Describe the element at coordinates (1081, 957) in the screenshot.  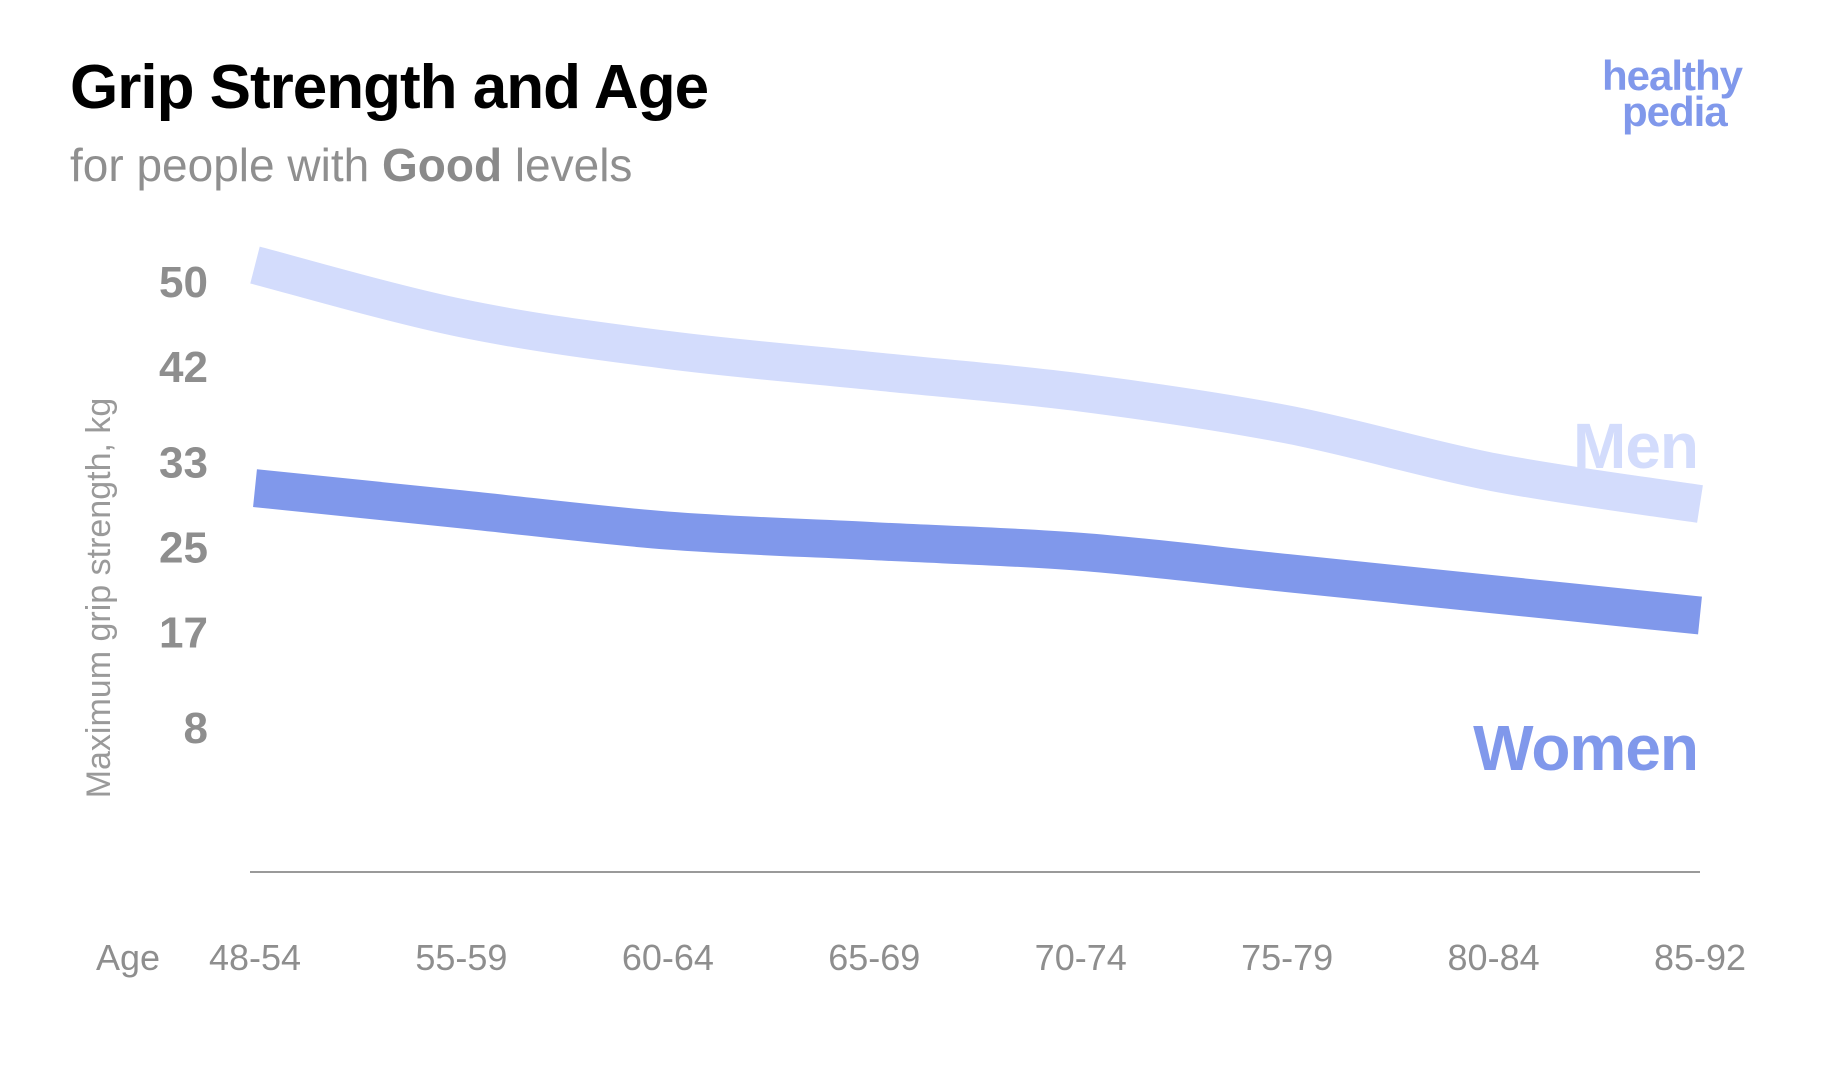
I see `x-tick-label: 70-74` at that location.